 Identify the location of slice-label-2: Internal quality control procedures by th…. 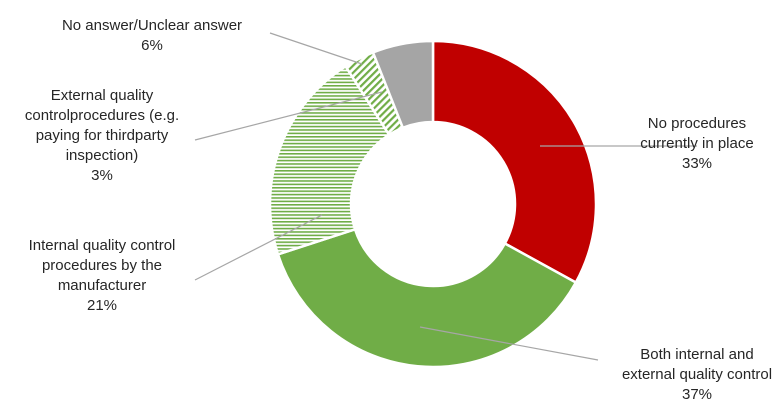
(102, 275).